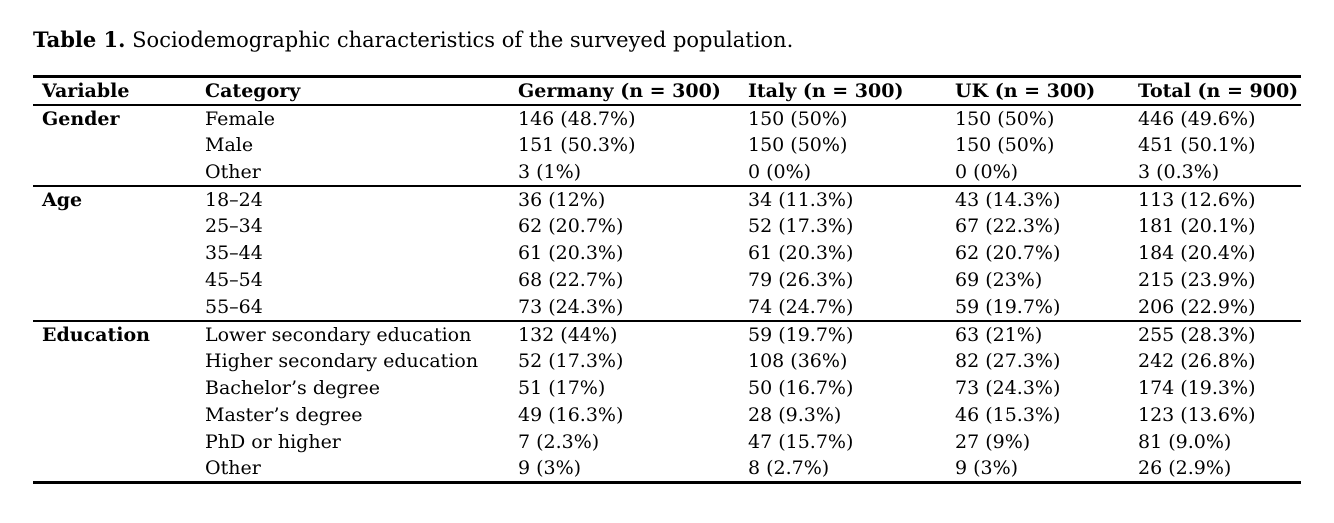 This screenshot has height=523, width=1334. What do you see at coordinates (1179, 171) in the screenshot?
I see `value-cell: 3 (0.3%)` at bounding box center [1179, 171].